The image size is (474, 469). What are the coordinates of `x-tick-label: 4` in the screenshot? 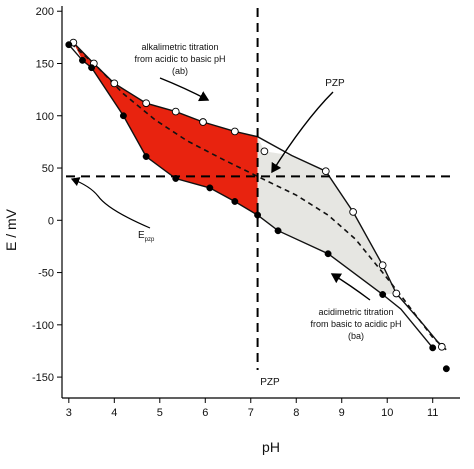 It's located at (114, 413).